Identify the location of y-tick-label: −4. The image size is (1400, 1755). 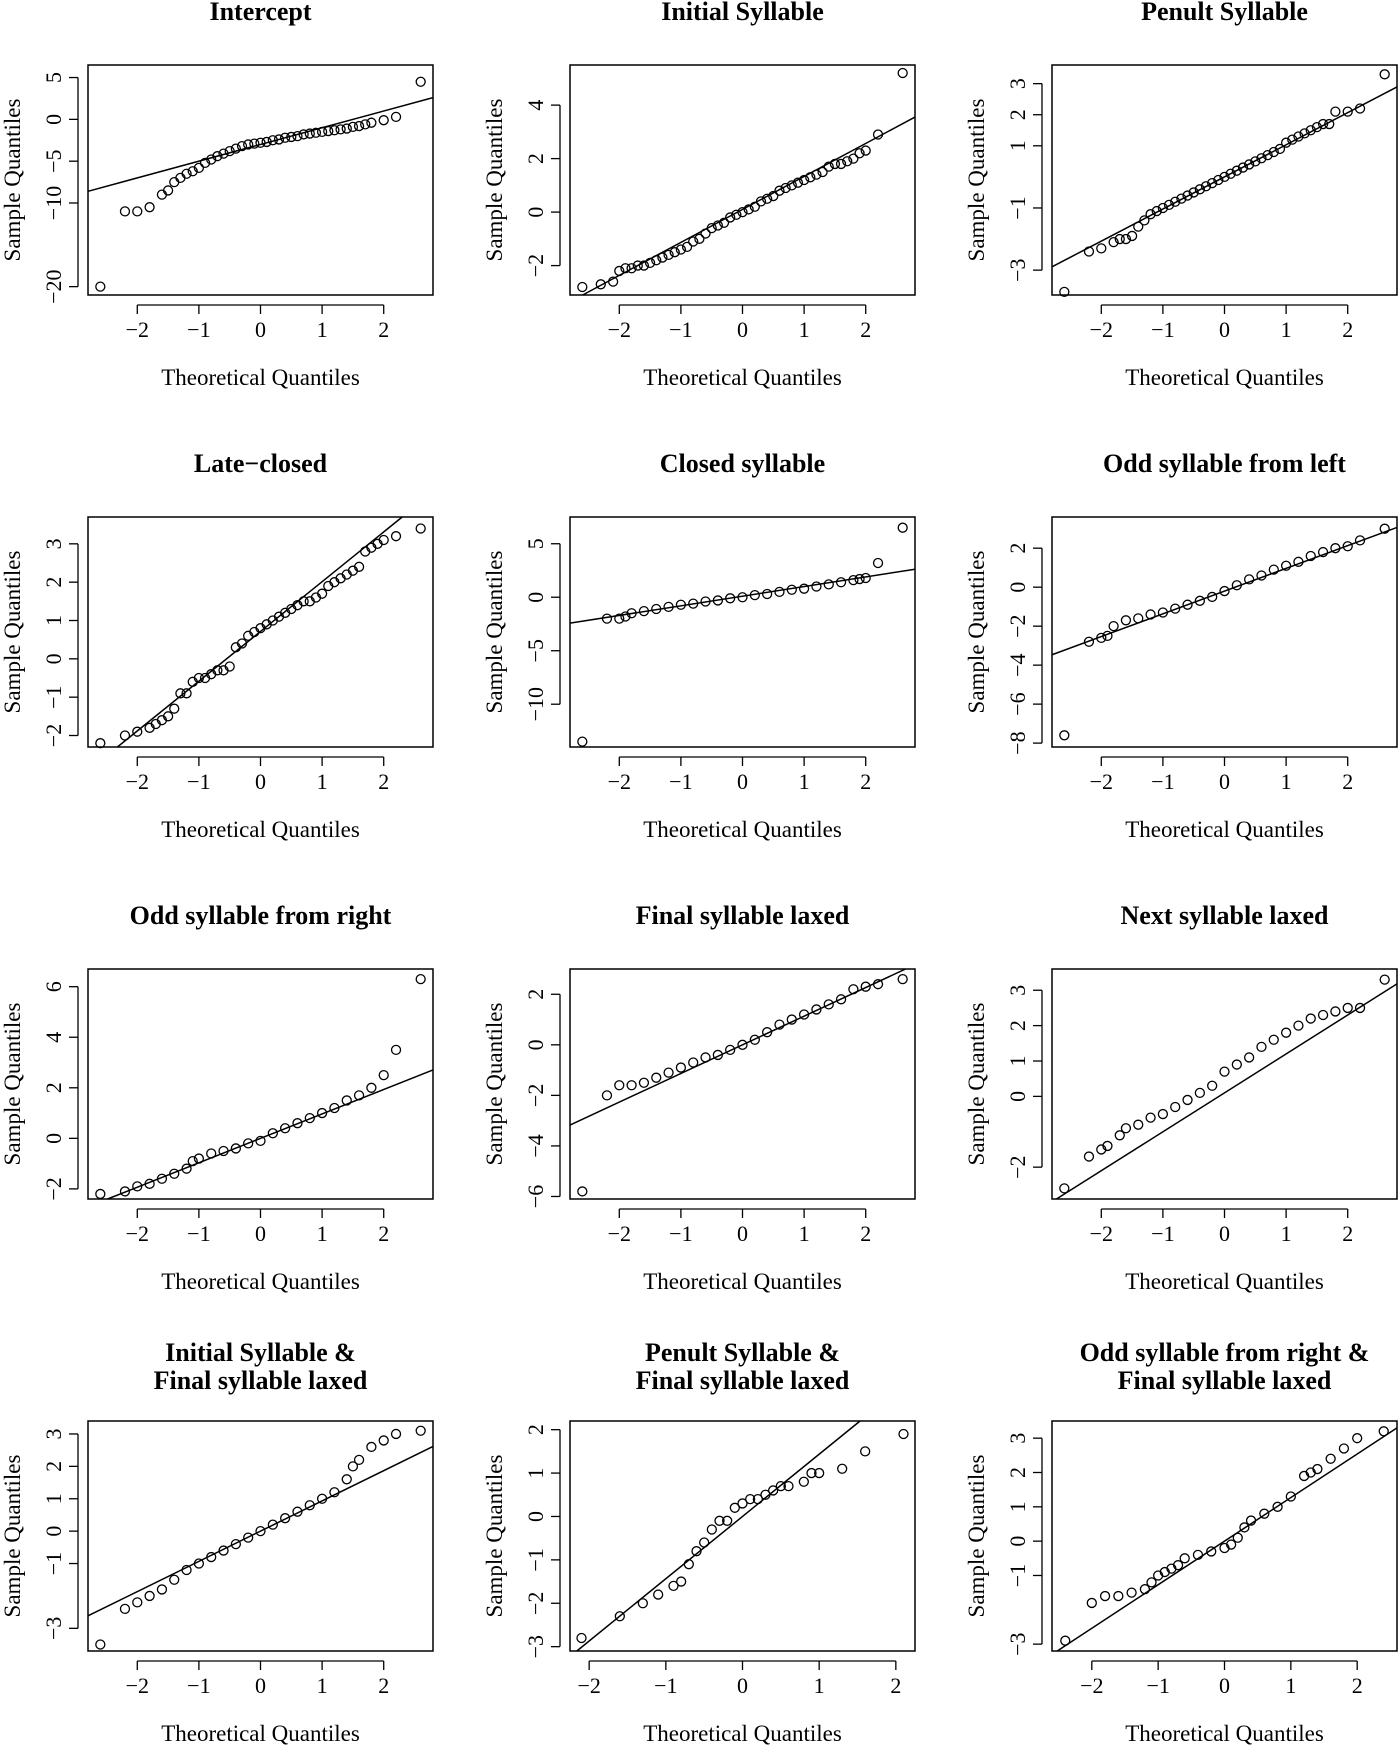
(1017, 664).